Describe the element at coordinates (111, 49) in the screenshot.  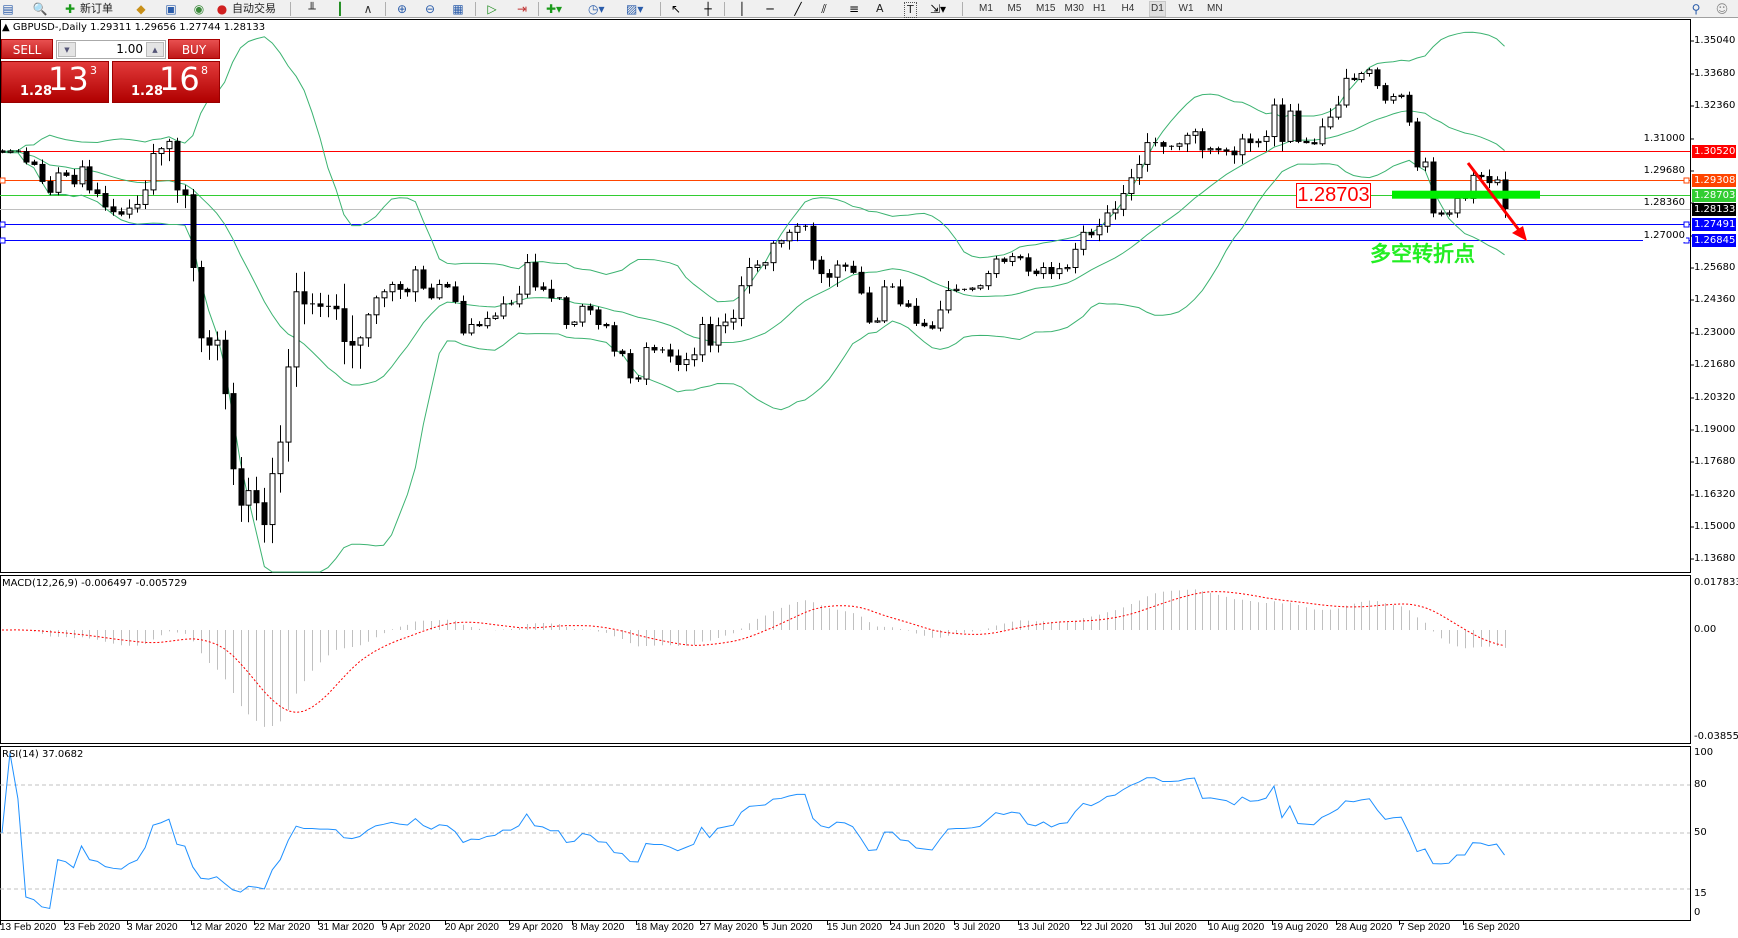
I see `lot-size-input: ▼ 1.00 ▲` at that location.